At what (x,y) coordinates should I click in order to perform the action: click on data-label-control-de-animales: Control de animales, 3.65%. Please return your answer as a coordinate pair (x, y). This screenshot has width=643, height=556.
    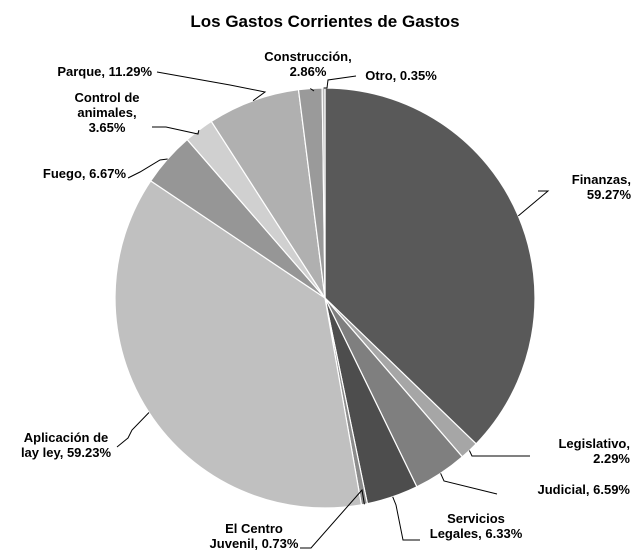
    Looking at the image, I should click on (107, 112).